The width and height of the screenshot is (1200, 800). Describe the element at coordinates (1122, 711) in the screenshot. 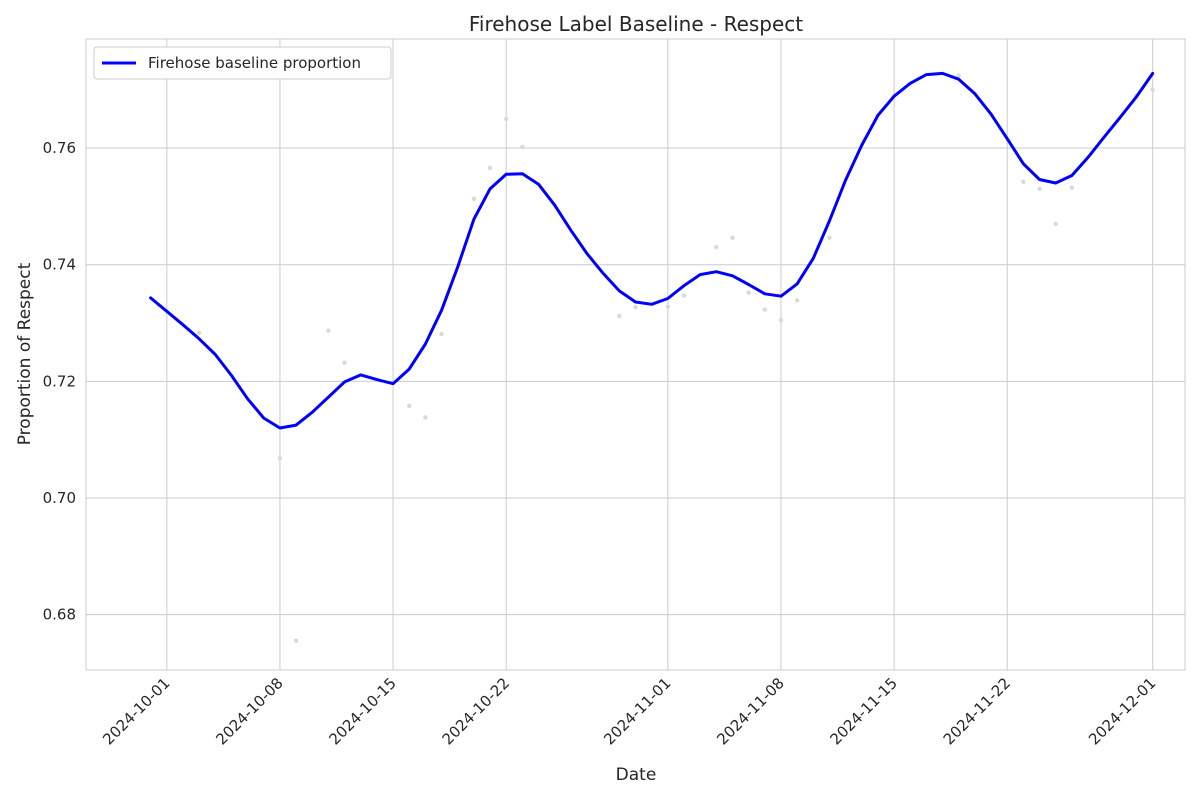

I see `x-tick-label: 2024-12-01` at that location.